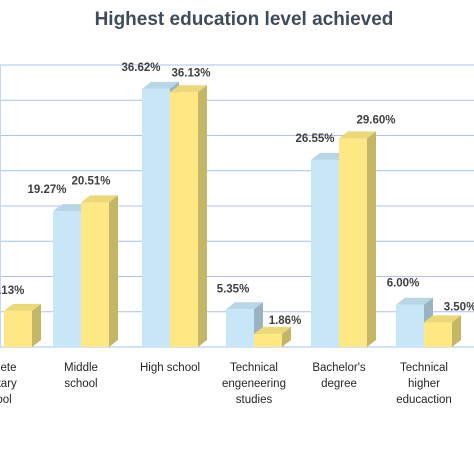  What do you see at coordinates (81, 376) in the screenshot?
I see `category-label: Middle school` at bounding box center [81, 376].